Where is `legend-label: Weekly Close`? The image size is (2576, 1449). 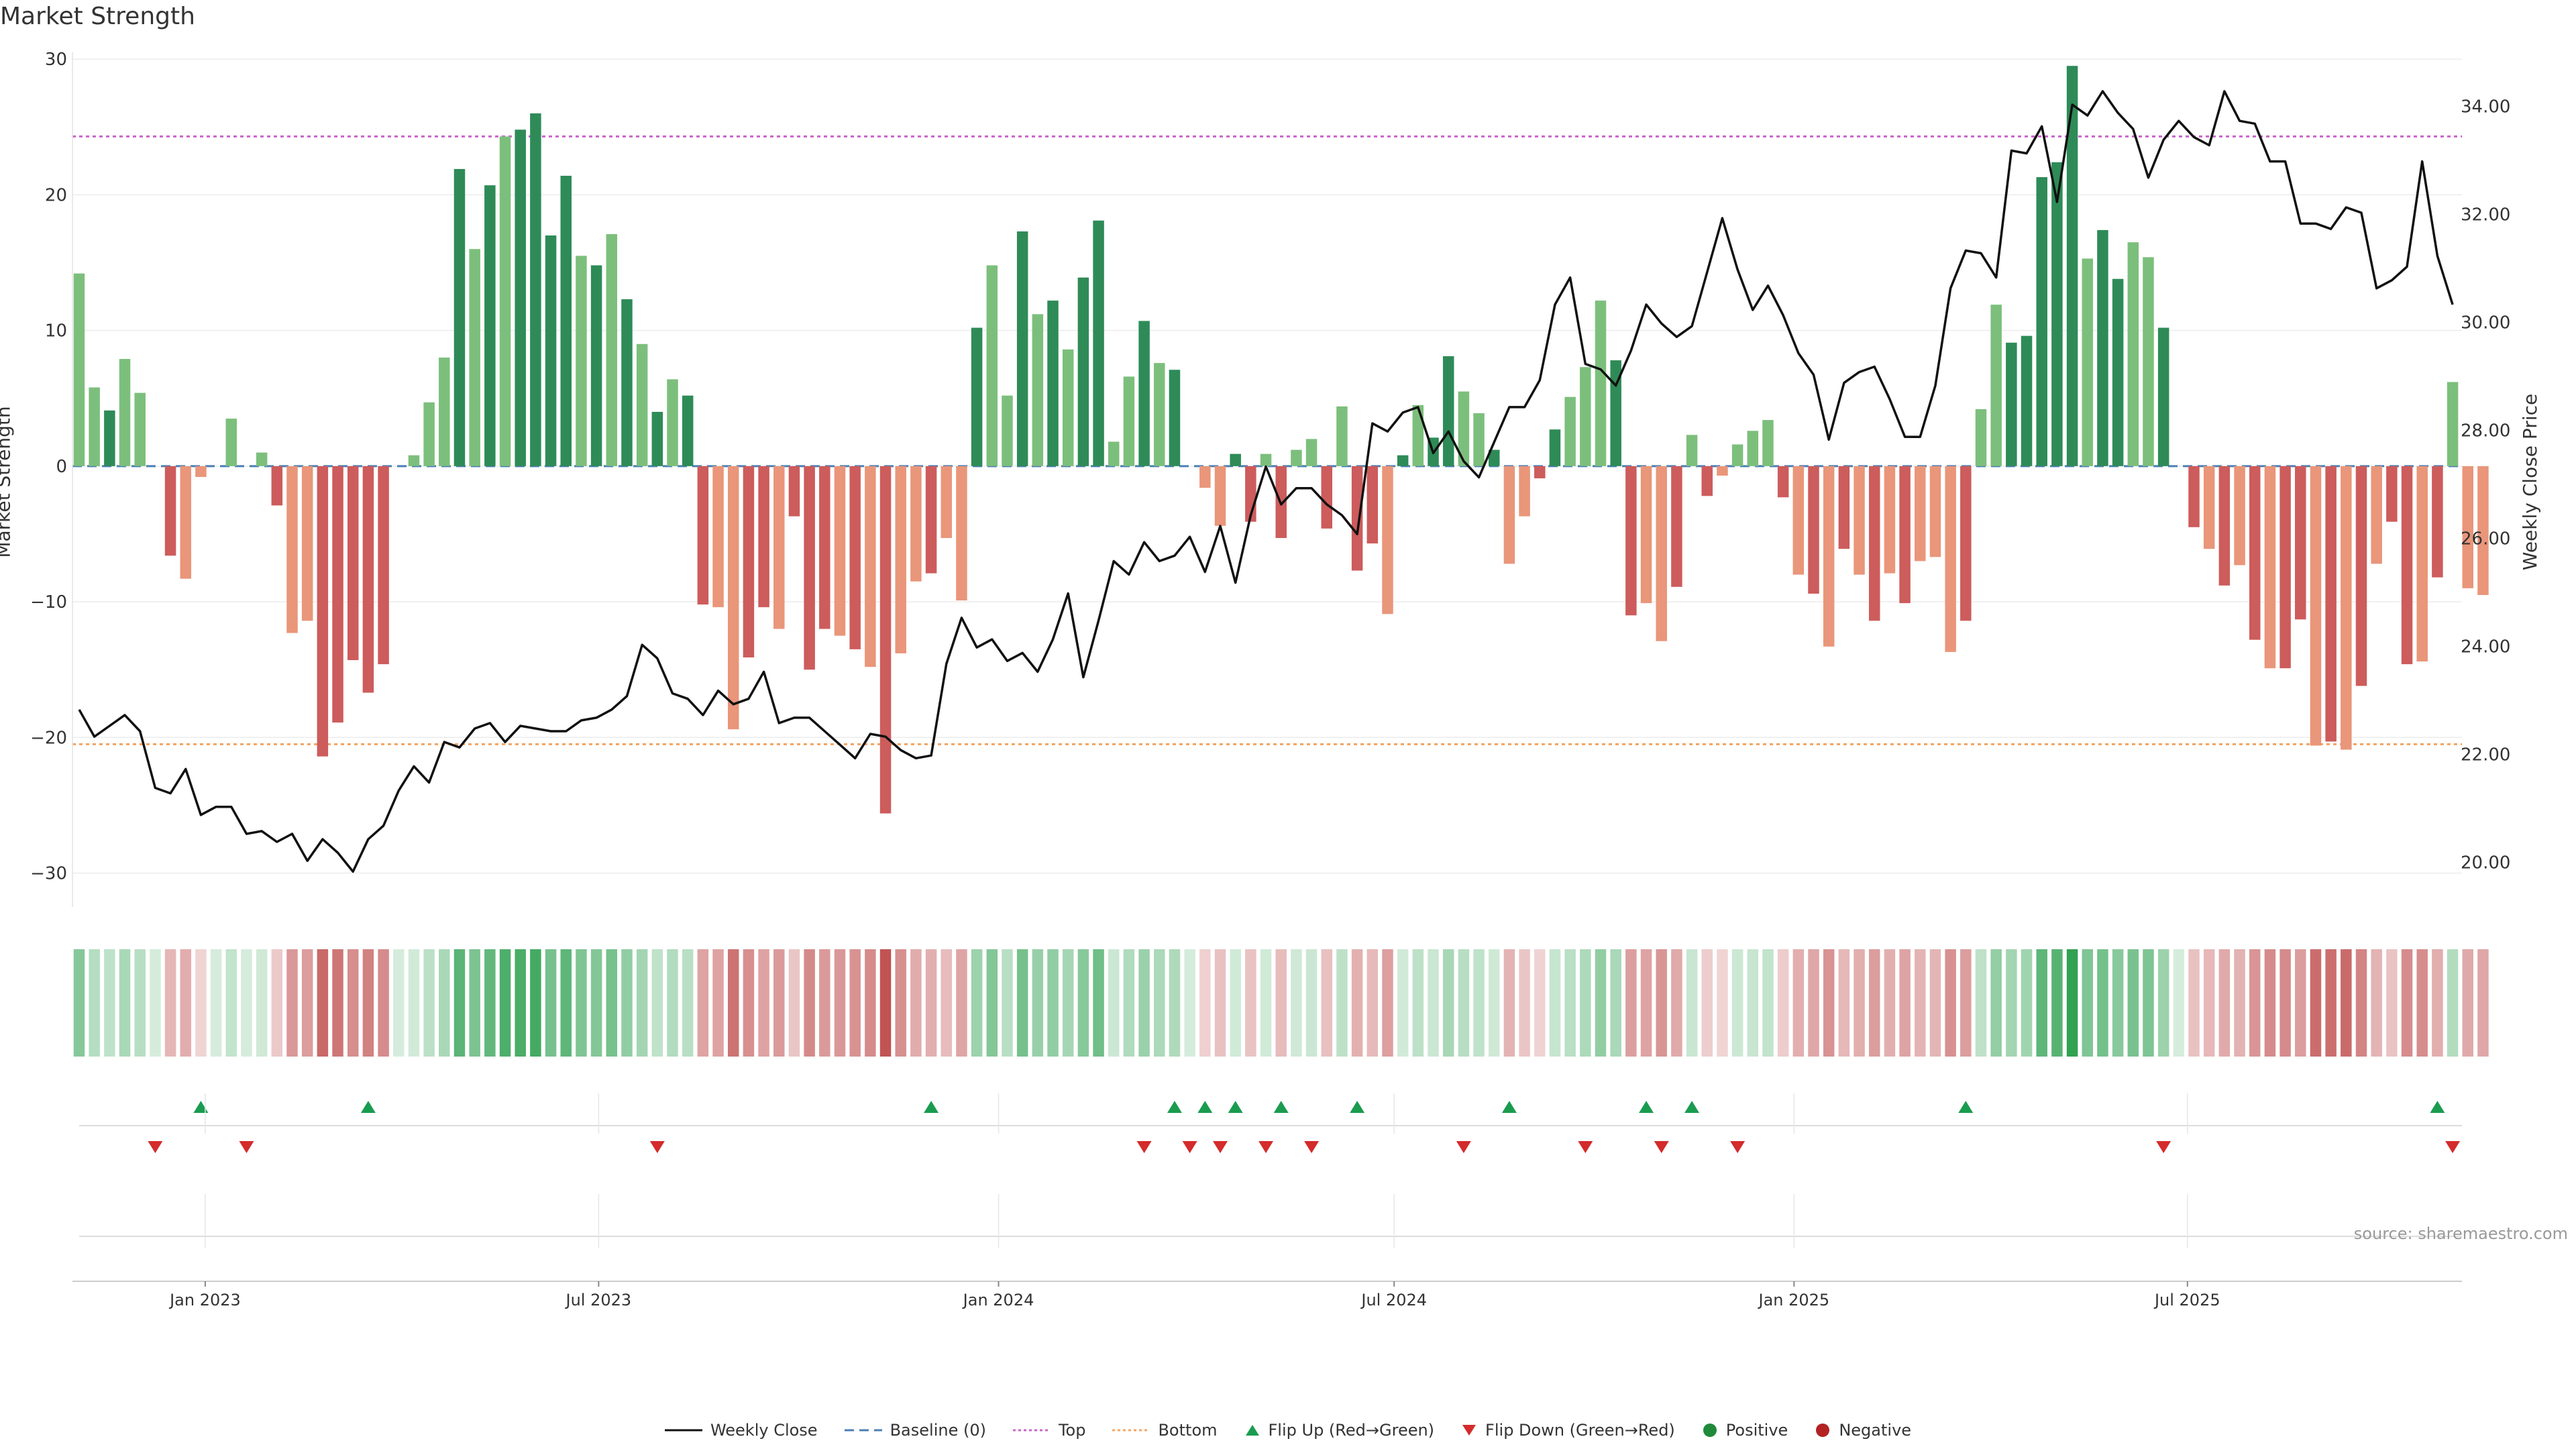 legend-label: Weekly Close is located at coordinates (764, 1430).